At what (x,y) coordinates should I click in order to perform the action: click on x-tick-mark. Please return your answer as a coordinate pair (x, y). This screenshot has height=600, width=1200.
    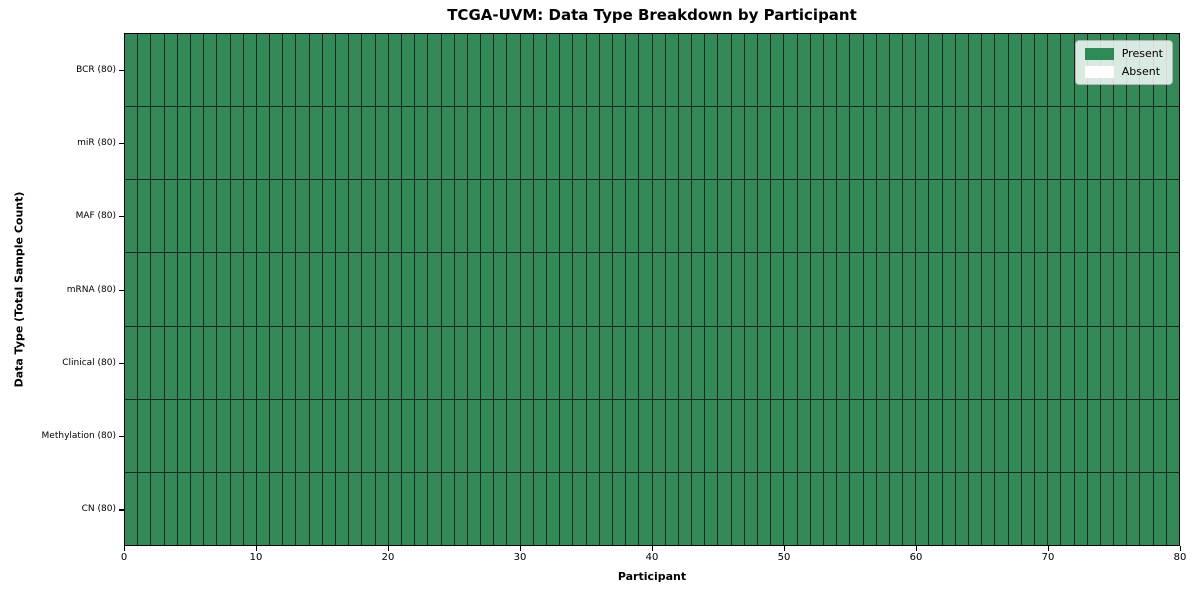
    Looking at the image, I should click on (1049, 548).